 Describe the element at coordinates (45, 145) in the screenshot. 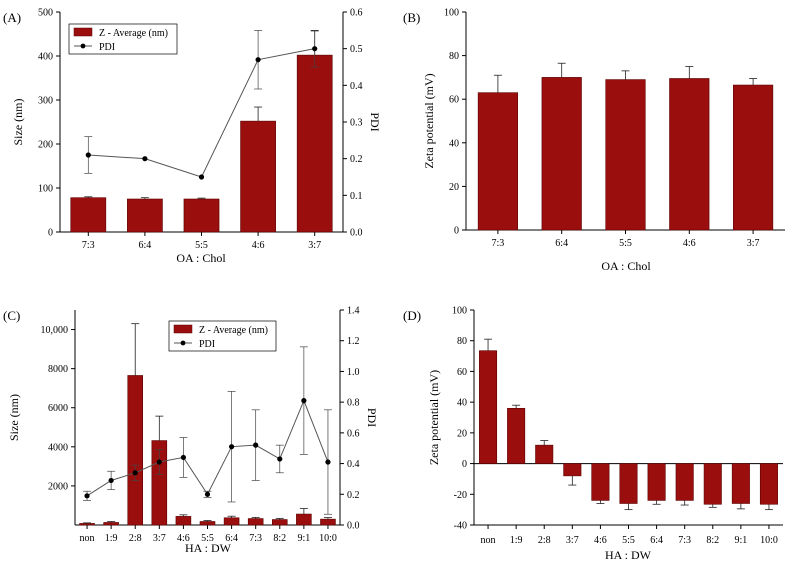

I see `y-tick-label: 200` at that location.